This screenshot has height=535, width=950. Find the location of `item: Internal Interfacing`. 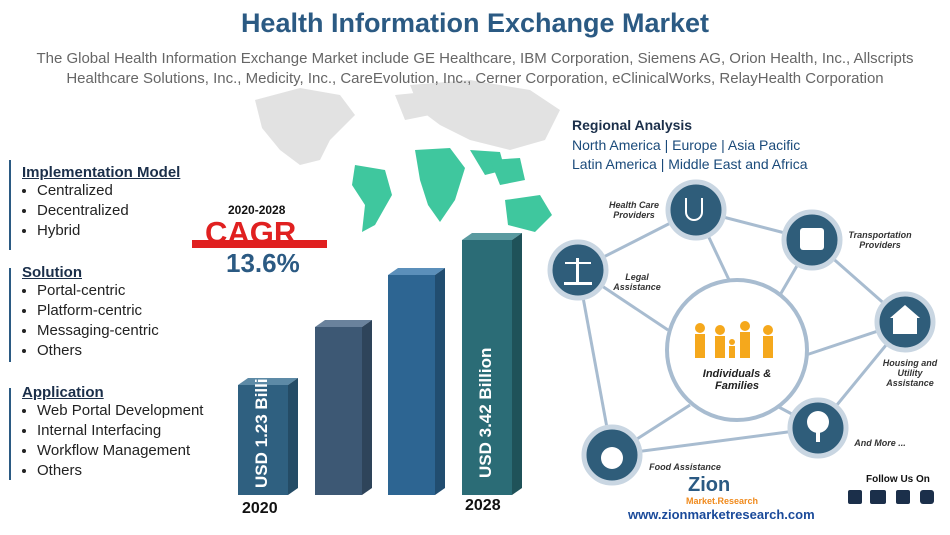

item: Internal Interfacing is located at coordinates (120, 431).